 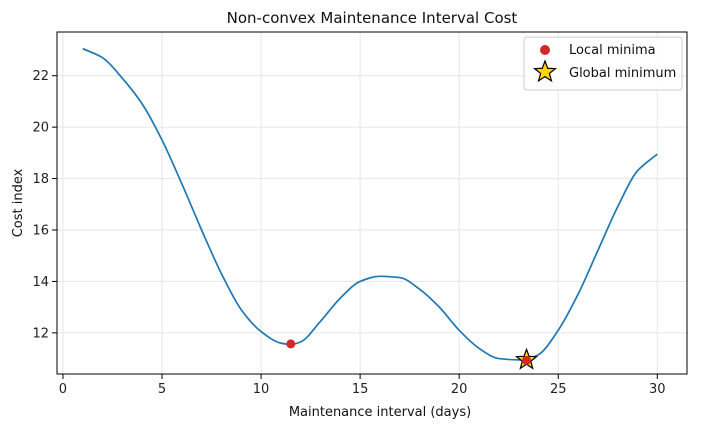 I want to click on y-tick-label: 20, so click(x=40, y=128).